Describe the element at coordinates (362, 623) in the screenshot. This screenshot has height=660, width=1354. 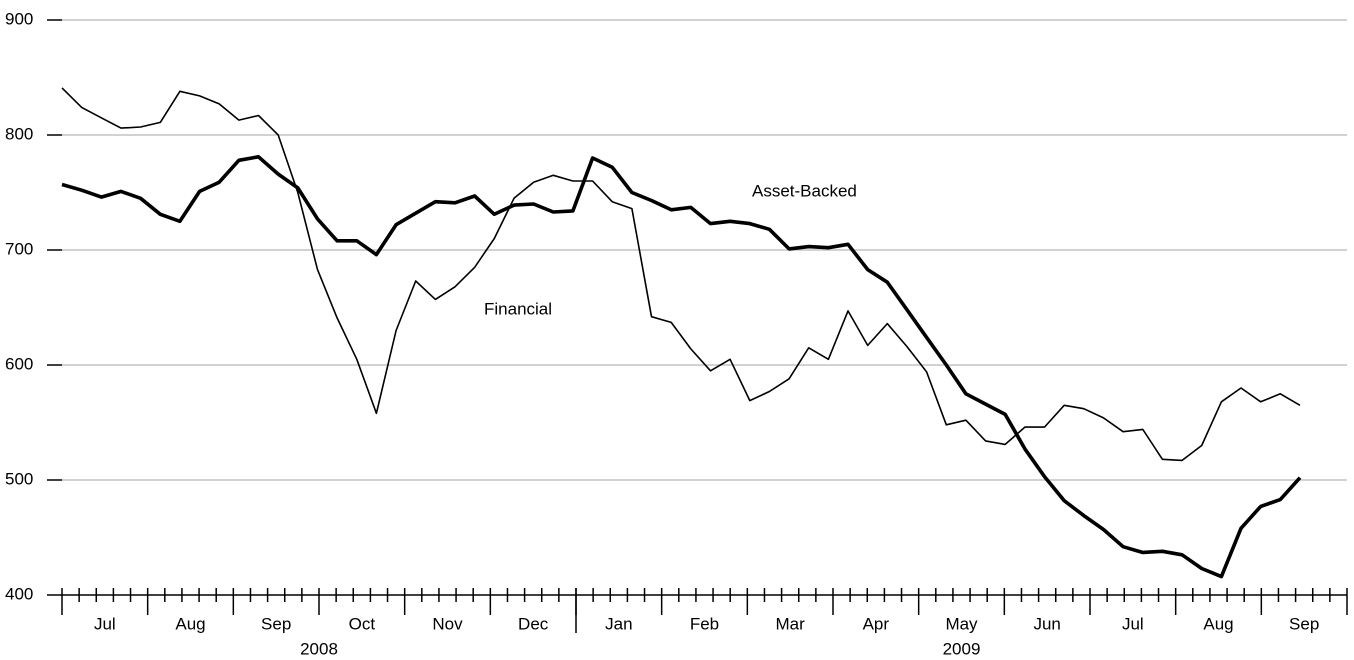
I see `x-tick-label: Oct` at that location.